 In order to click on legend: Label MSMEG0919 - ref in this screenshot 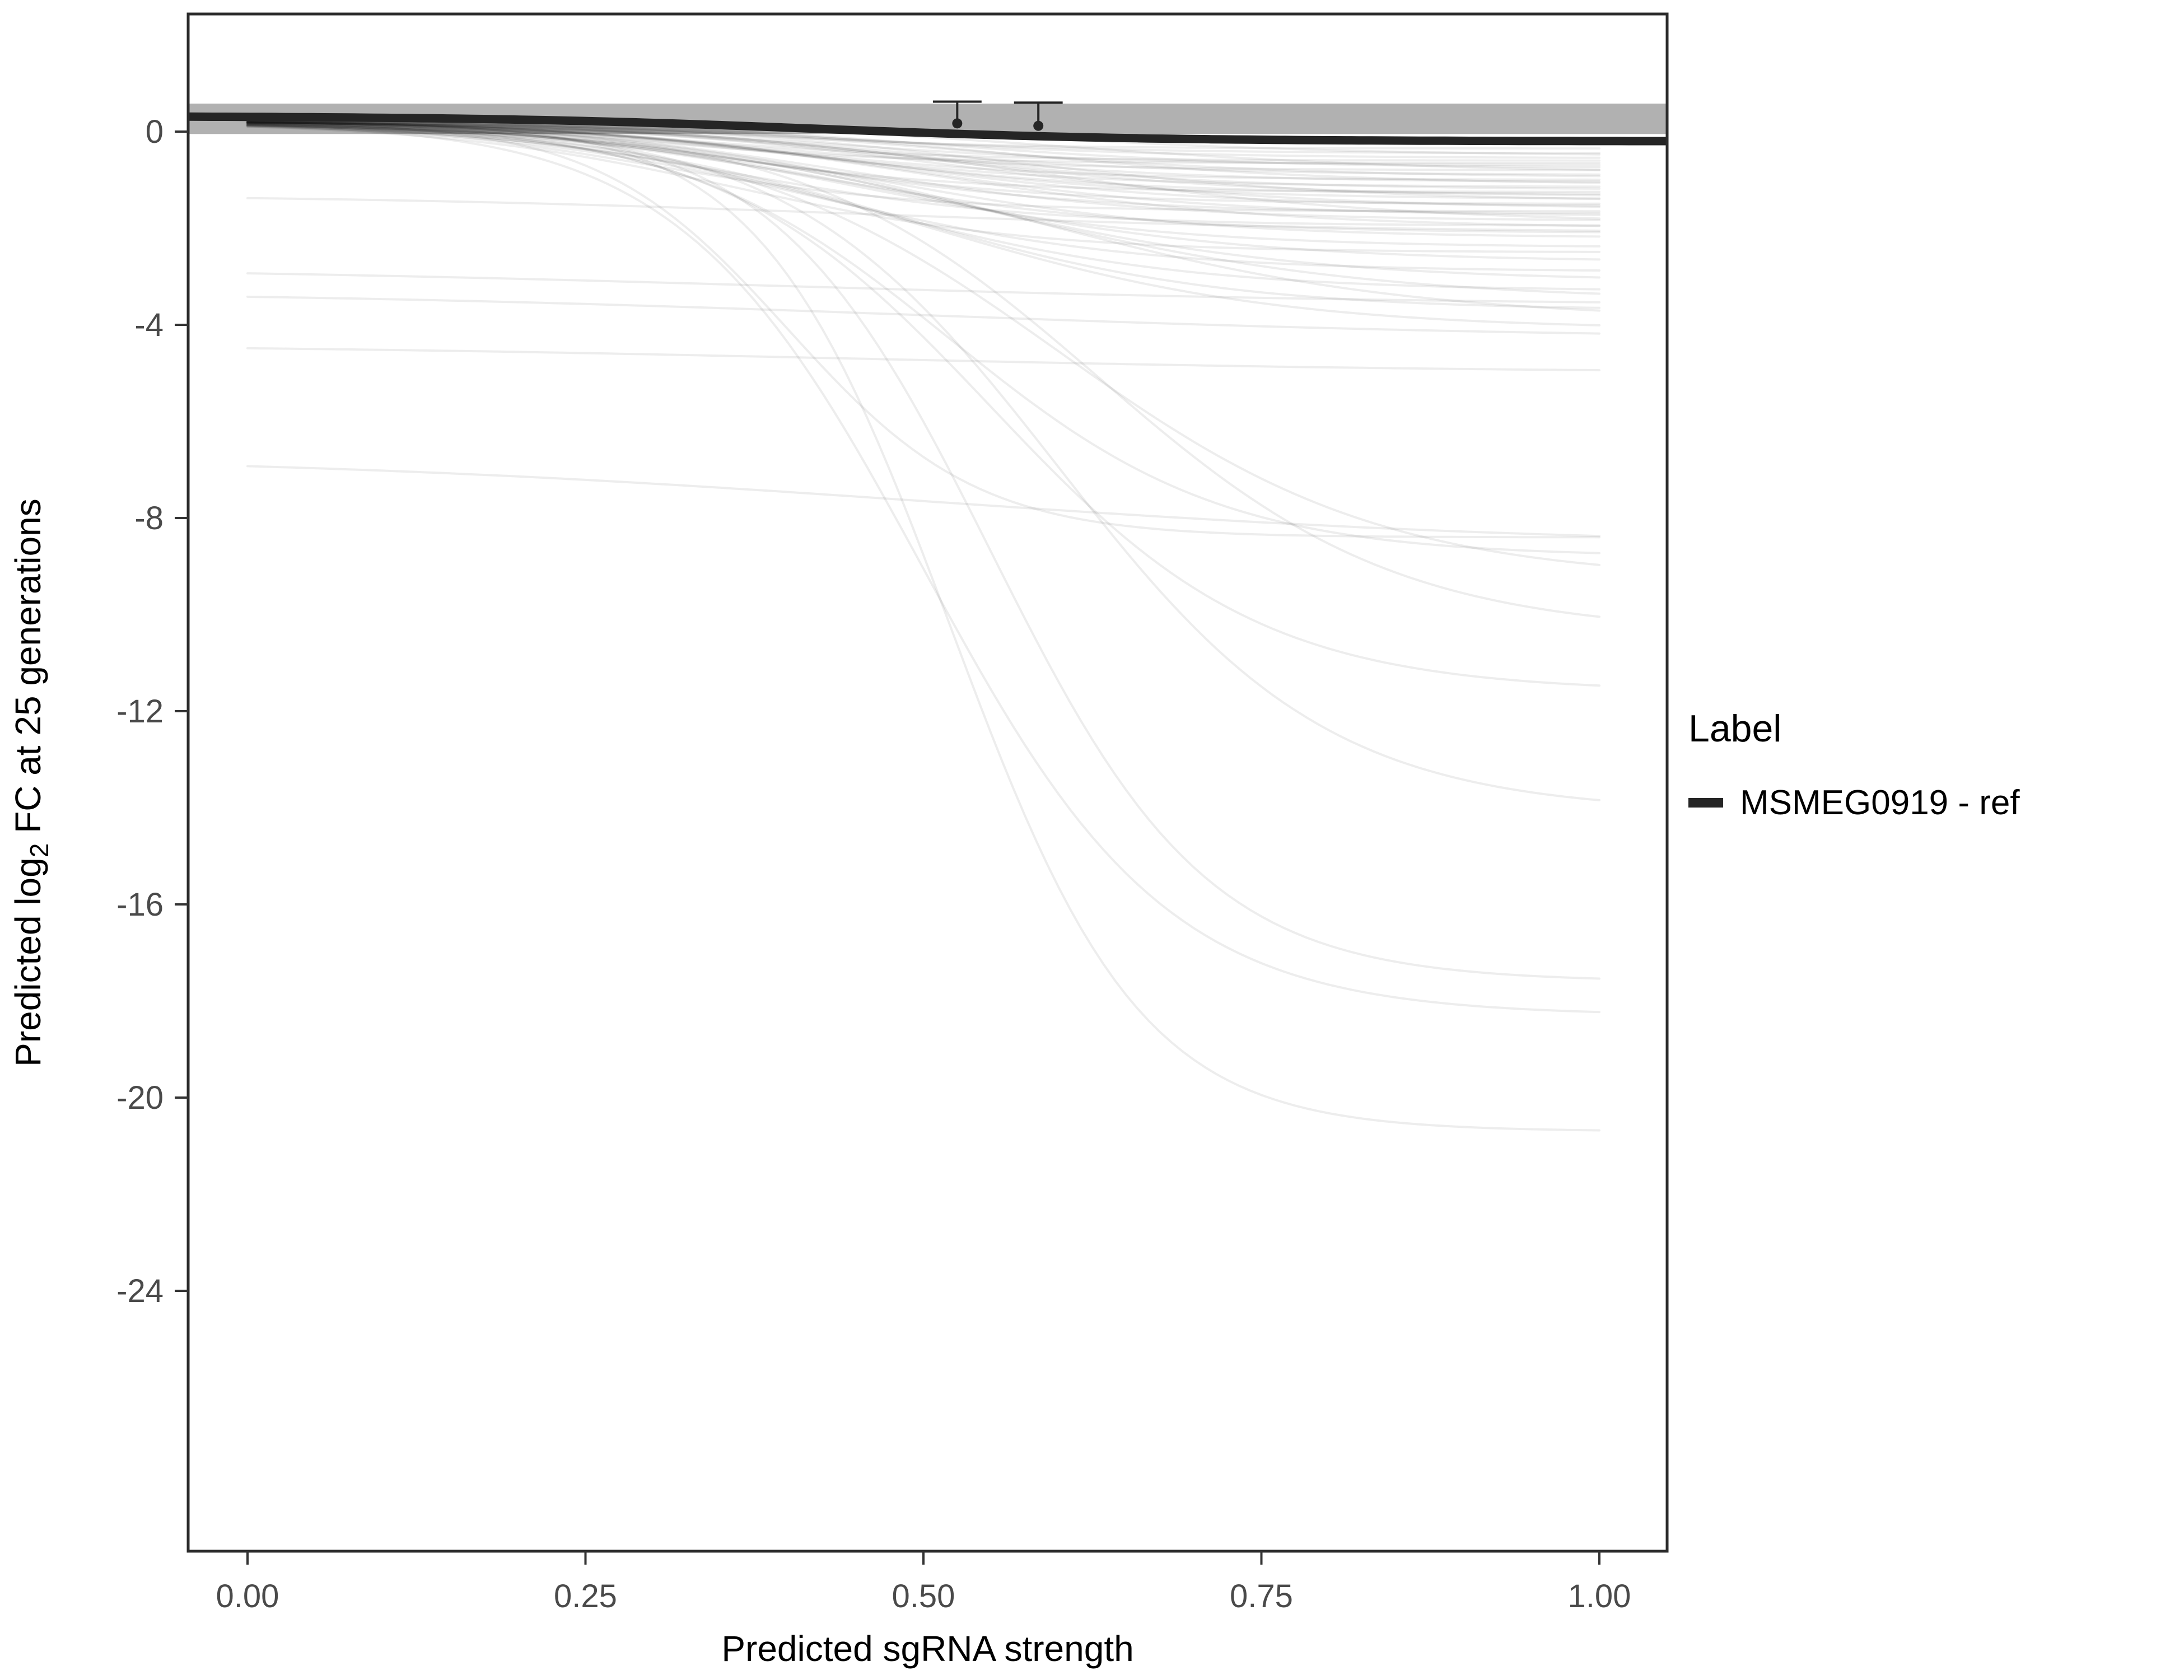, I will do `click(1854, 765)`.